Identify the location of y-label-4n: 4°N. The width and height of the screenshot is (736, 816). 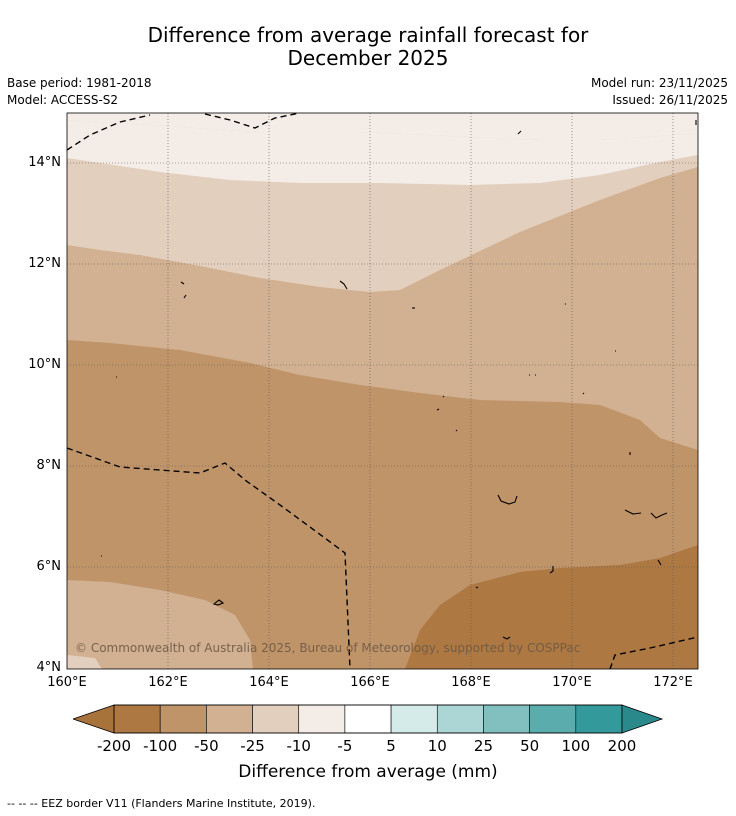
(49, 667).